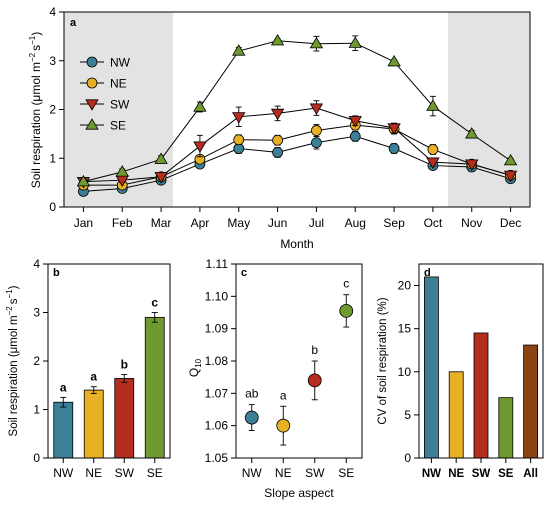 The image size is (550, 509). I want to click on point-se-dec, so click(510, 159).